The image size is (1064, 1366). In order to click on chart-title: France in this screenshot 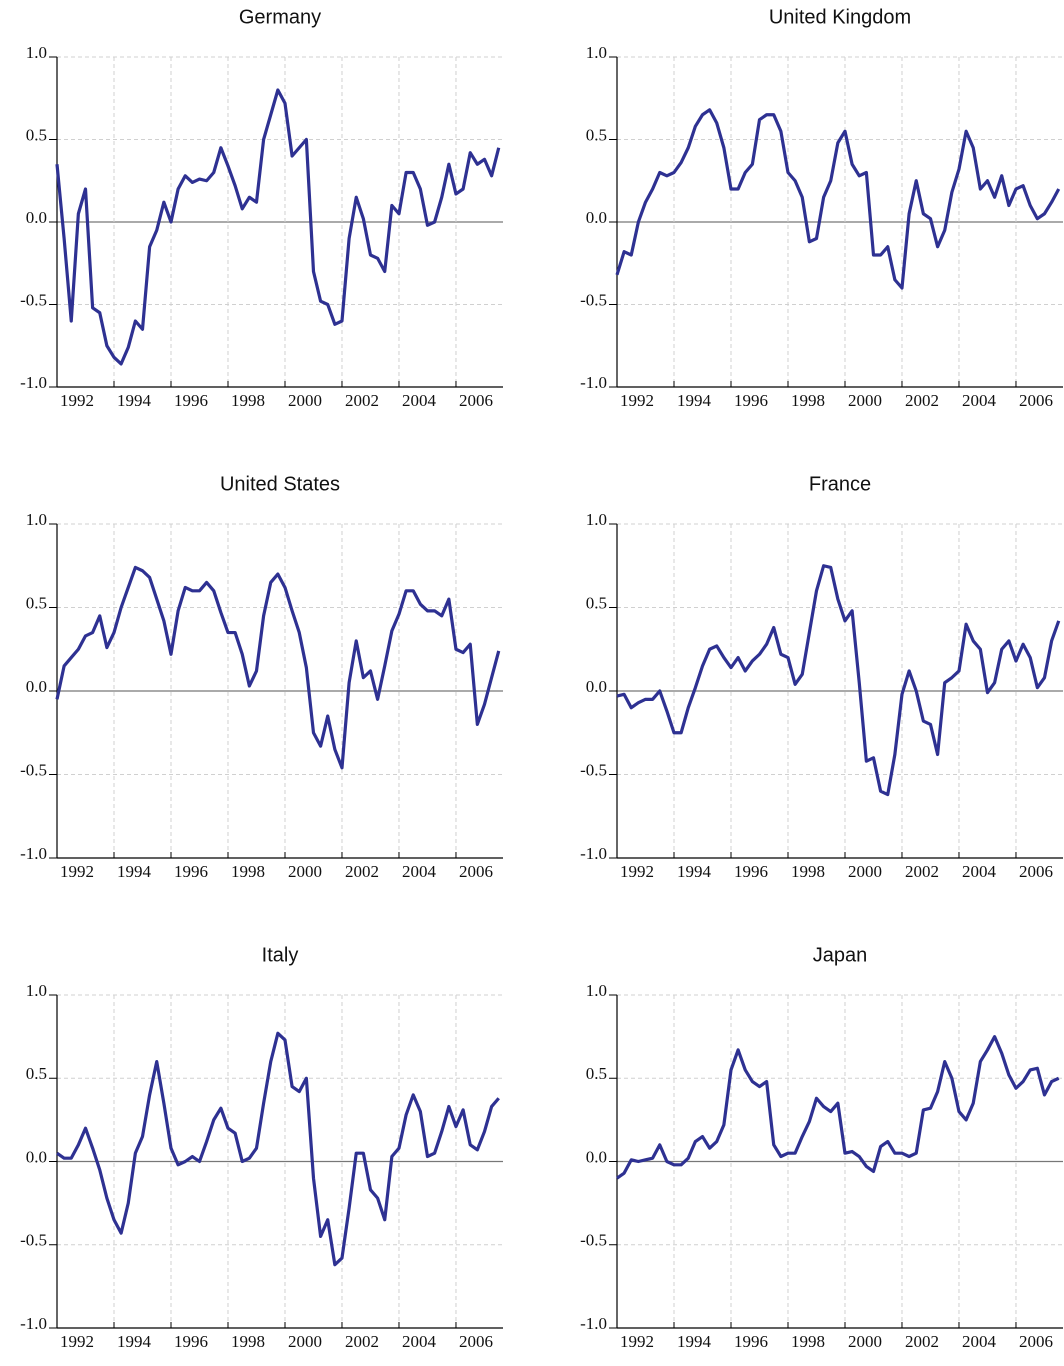, I will do `click(840, 484)`.